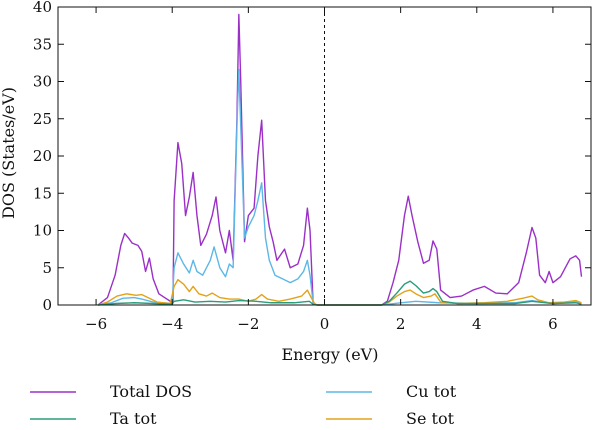  Describe the element at coordinates (172, 324) in the screenshot. I see `x-tick-label: −4` at that location.